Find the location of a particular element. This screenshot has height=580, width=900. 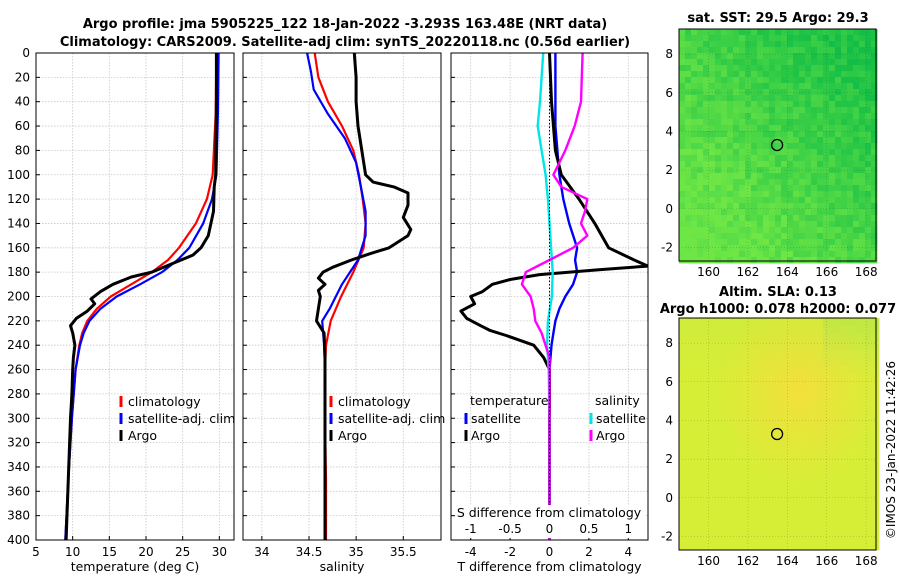

y-tick-label: 0 is located at coordinates (26, 53).